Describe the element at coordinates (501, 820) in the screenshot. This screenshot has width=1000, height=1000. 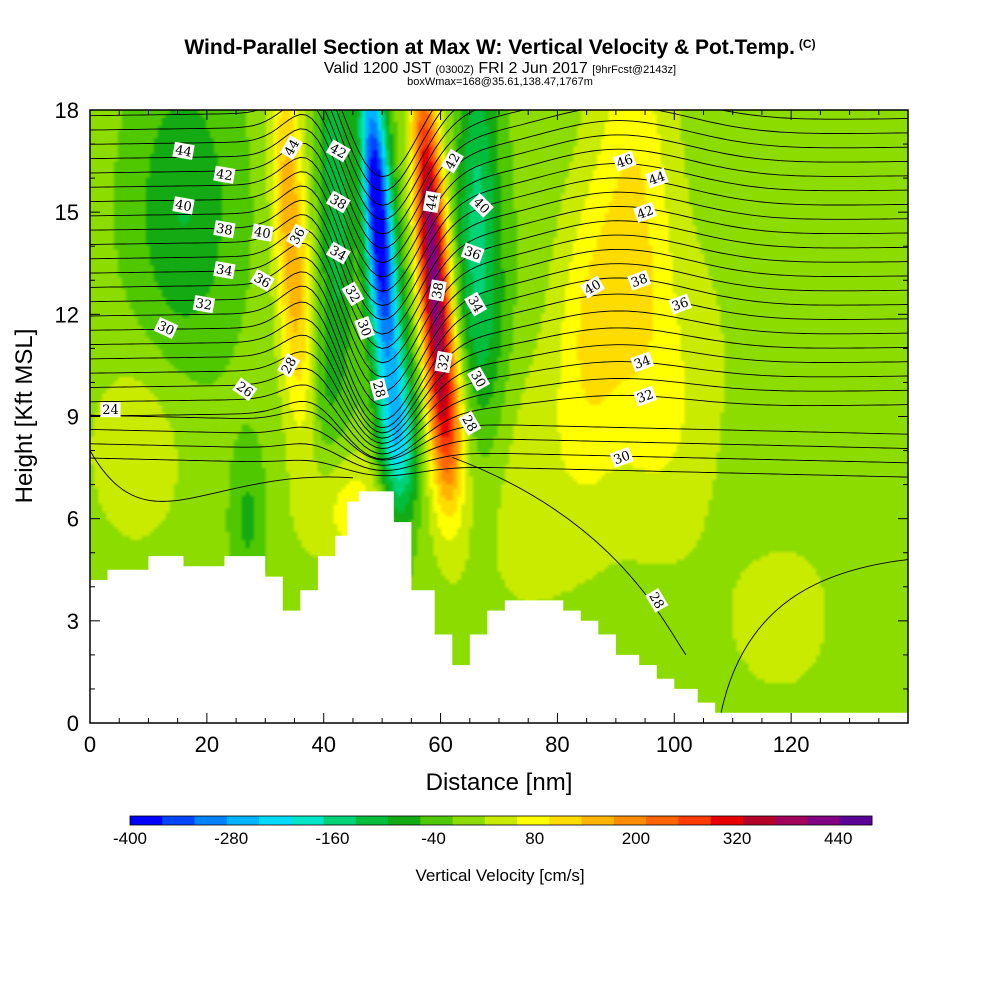
I see `colorbar` at that location.